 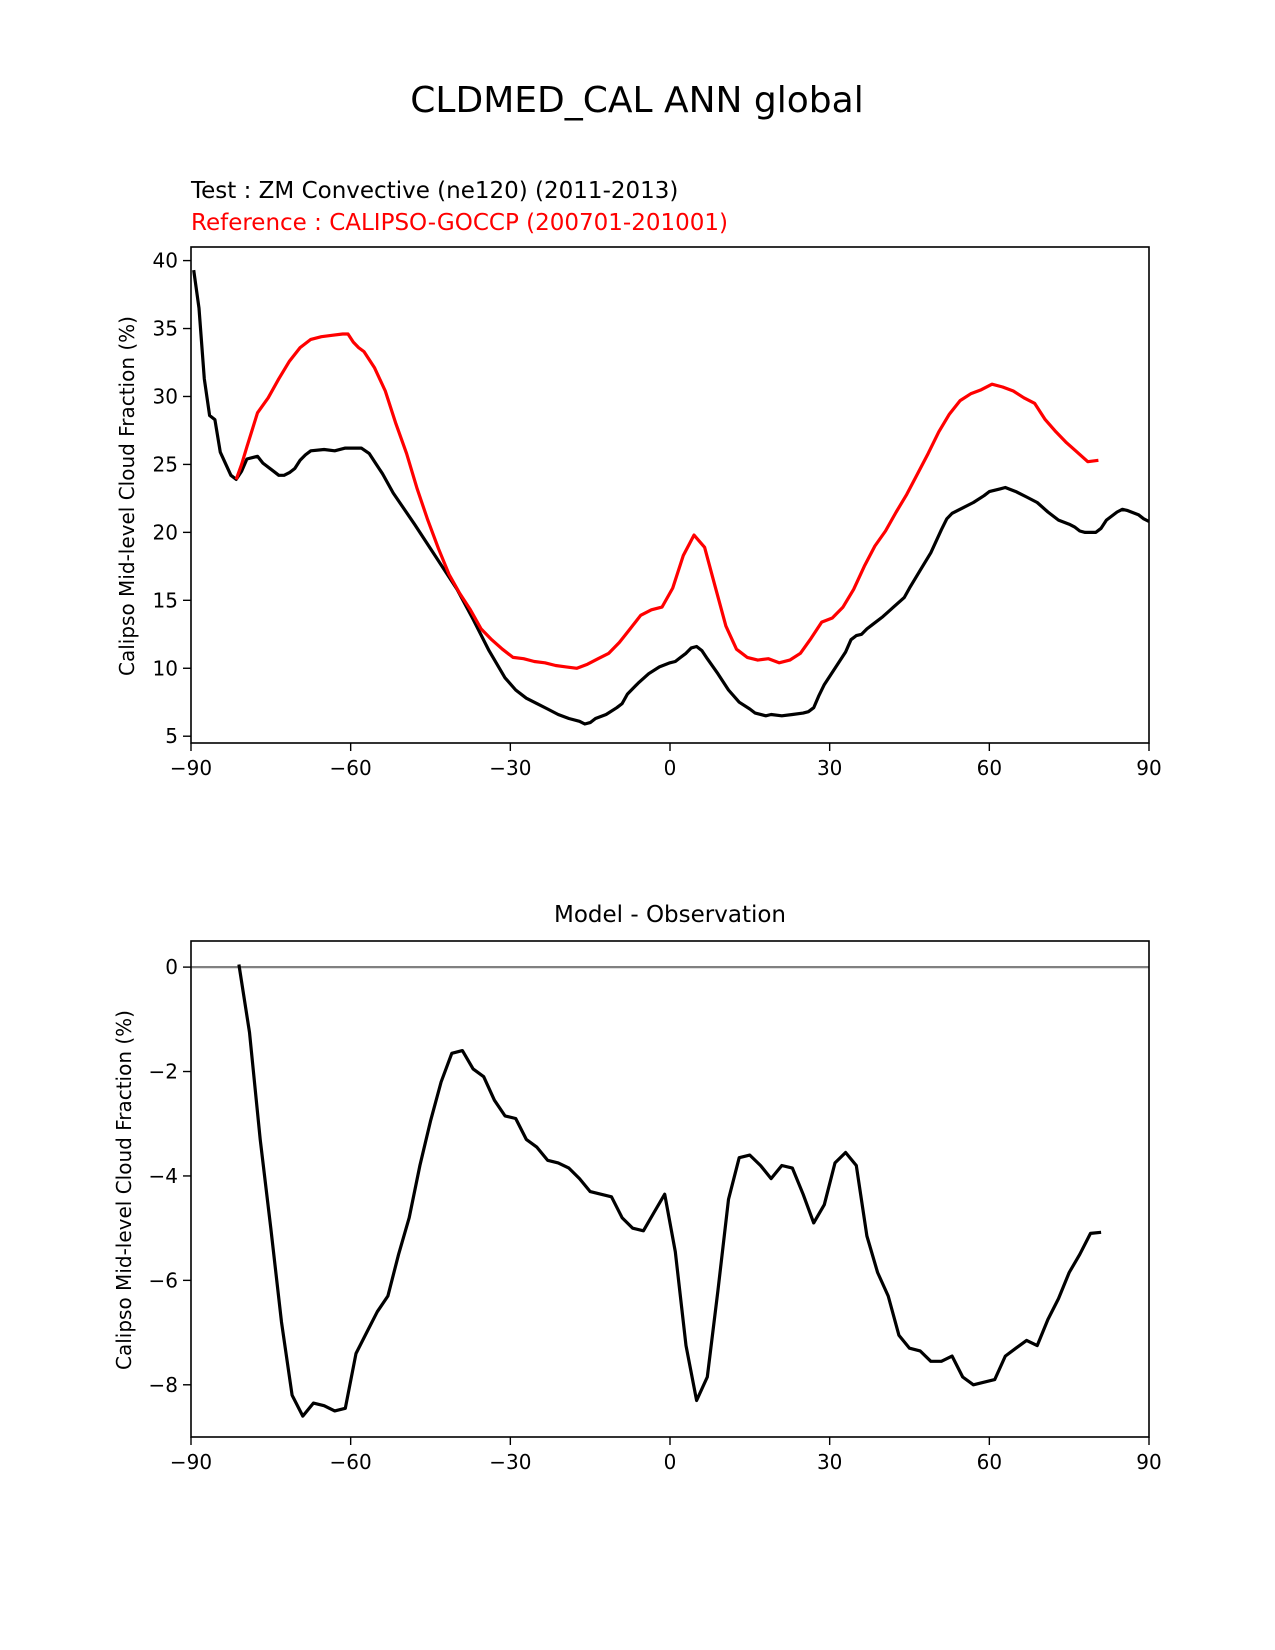 I want to click on top-xtick-label: −30, so click(x=510, y=768).